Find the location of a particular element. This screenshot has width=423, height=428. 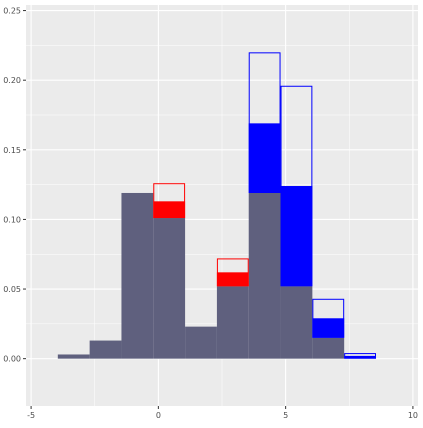

x-tick-label: -5 is located at coordinates (31, 415).